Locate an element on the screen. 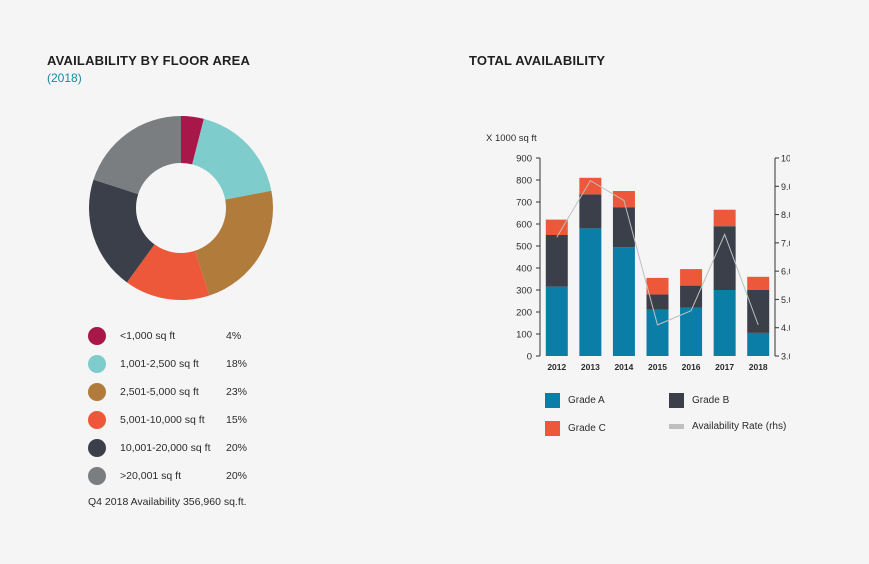 The width and height of the screenshot is (869, 564). bar-legend-label: Grade C is located at coordinates (587, 428).